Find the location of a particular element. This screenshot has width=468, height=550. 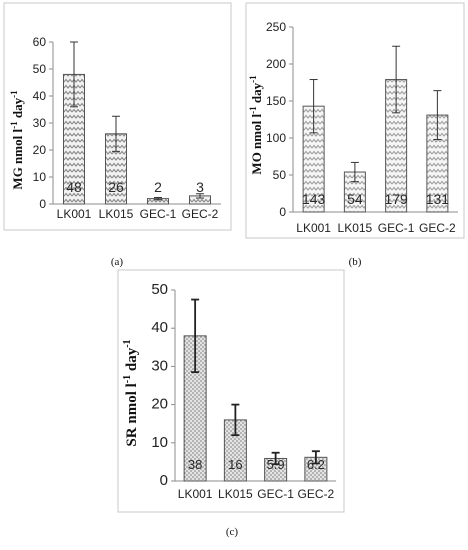

panel-b-caption: (b) is located at coordinates (355, 262).